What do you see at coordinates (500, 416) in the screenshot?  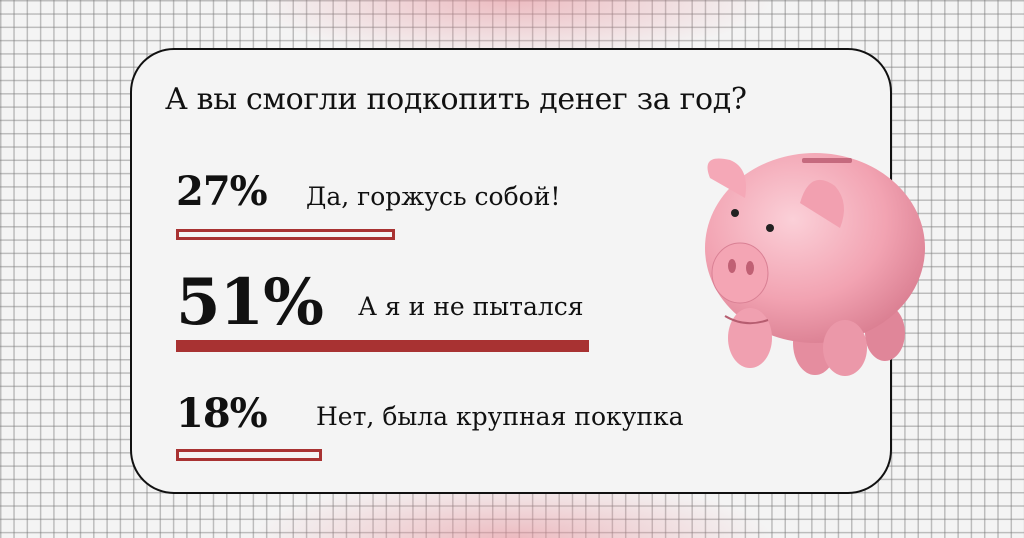 I see `category-label: Нет, была крупная покупка` at bounding box center [500, 416].